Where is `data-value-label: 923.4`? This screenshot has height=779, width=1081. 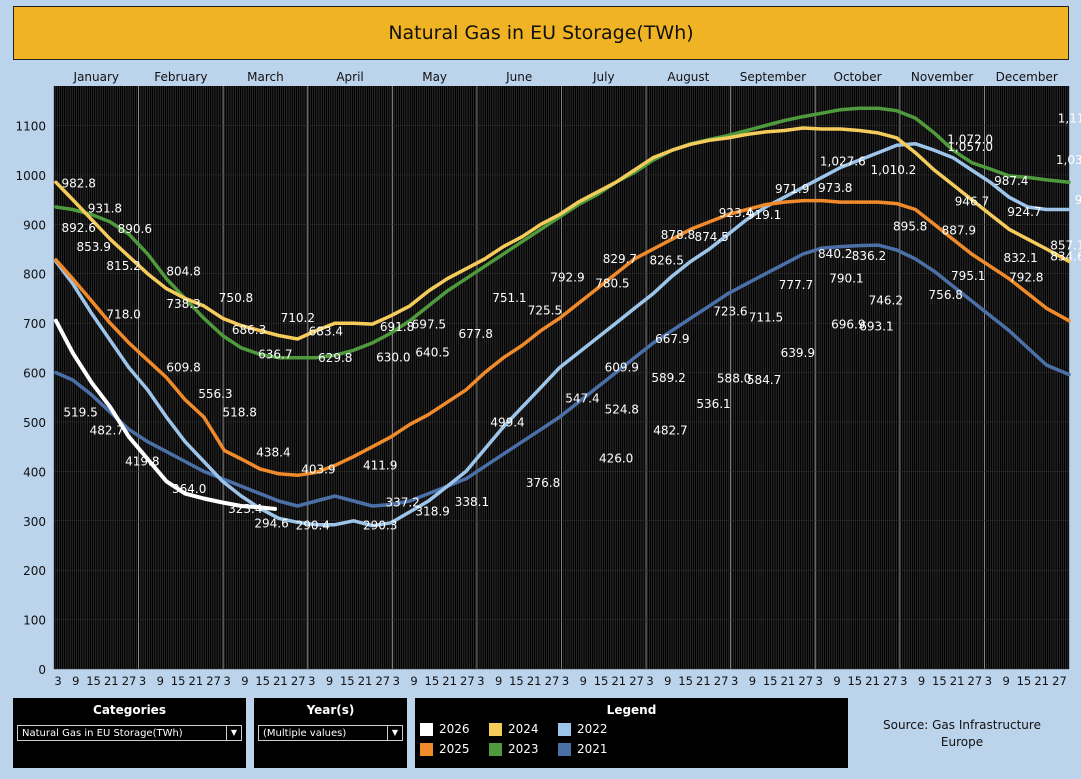 data-value-label: 923.4 is located at coordinates (736, 213).